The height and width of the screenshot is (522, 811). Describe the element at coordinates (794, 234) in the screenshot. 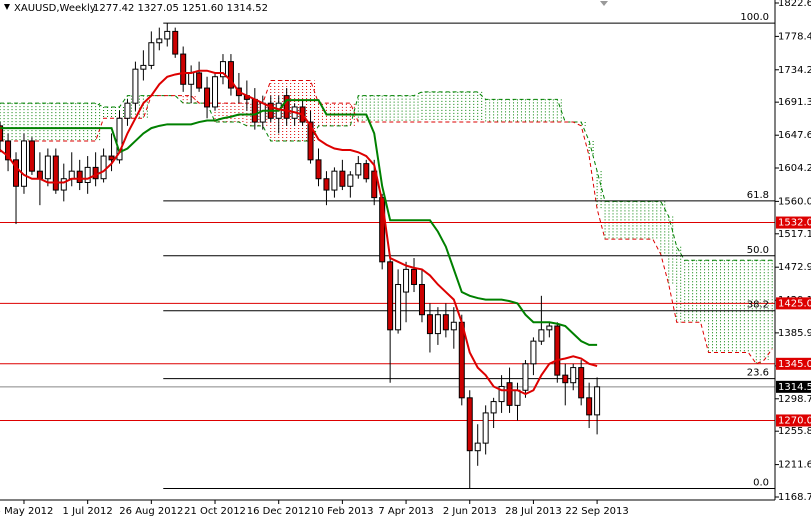

I see `y-tick-label: 1517.10` at that location.